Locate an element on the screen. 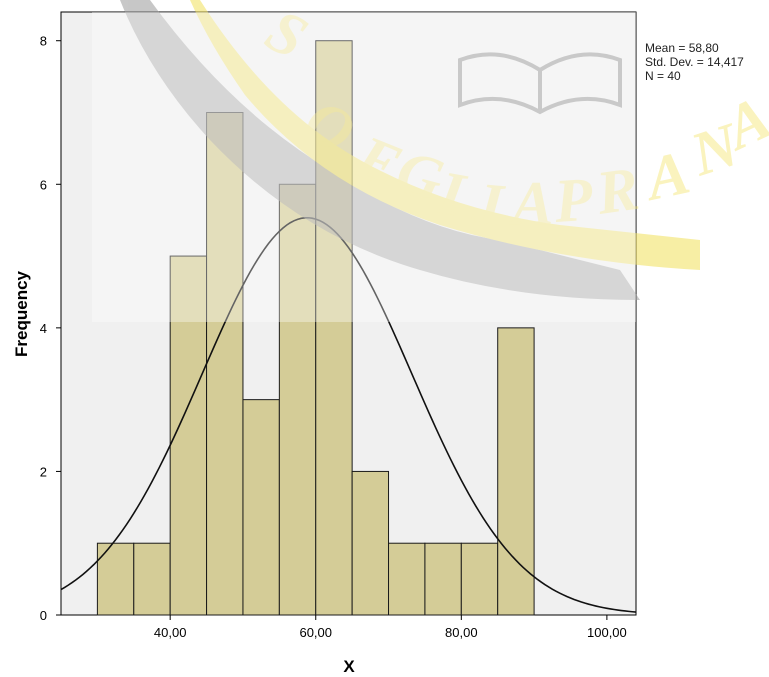 The image size is (769, 677). x-tick-label: 60,00 is located at coordinates (315, 632).